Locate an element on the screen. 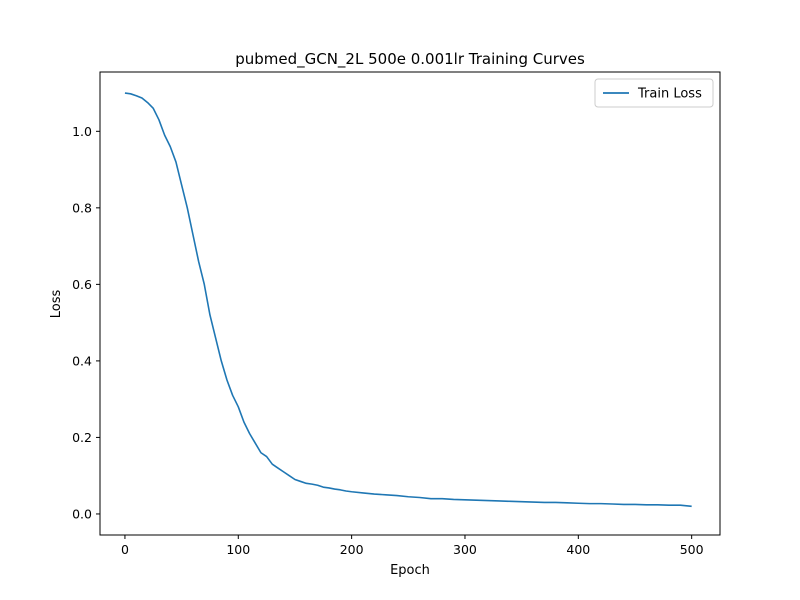  legend-box is located at coordinates (654, 93).